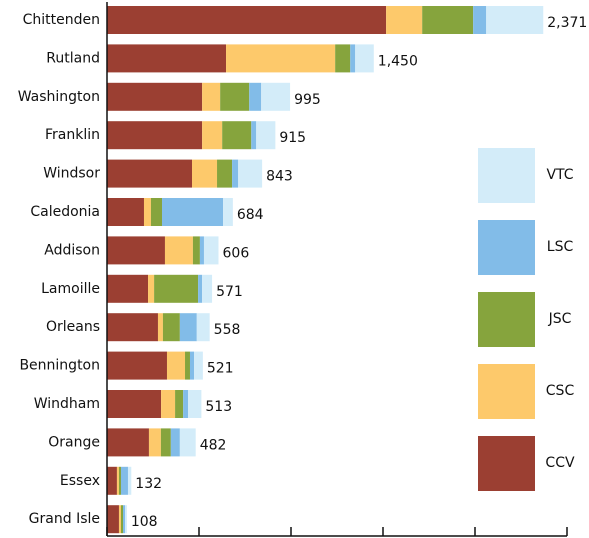 Image resolution: width=589 pixels, height=538 pixels. I want to click on total-label: 571, so click(229, 292).